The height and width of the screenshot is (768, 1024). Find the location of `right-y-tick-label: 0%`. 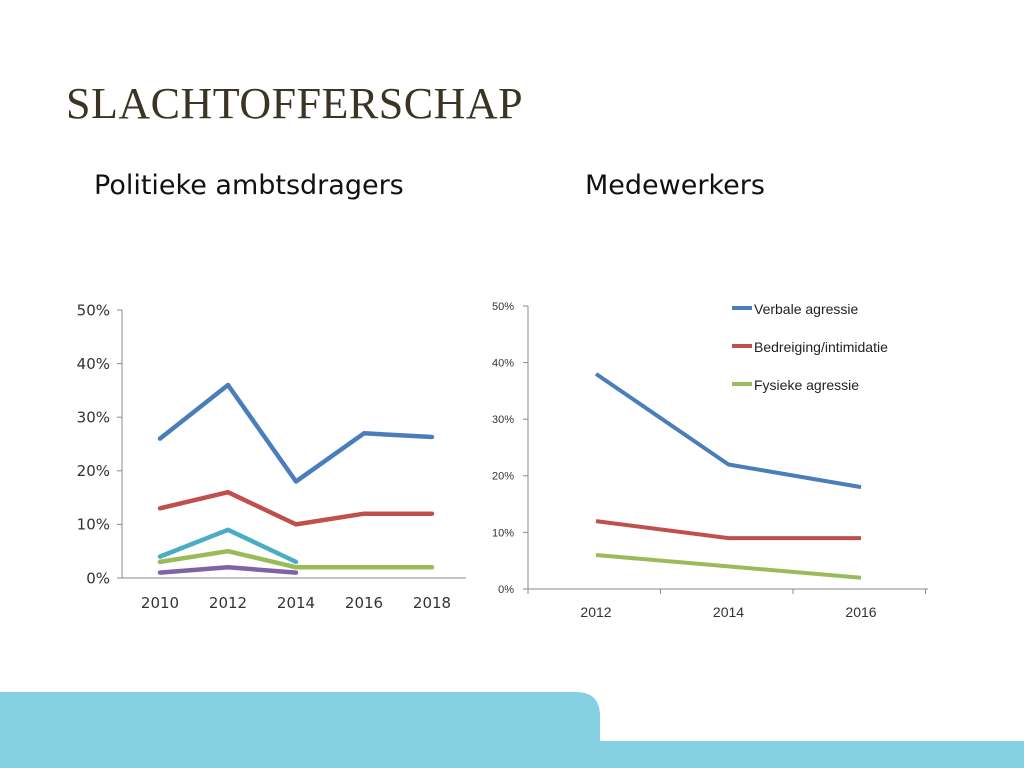

right-y-tick-label: 0% is located at coordinates (506, 590).